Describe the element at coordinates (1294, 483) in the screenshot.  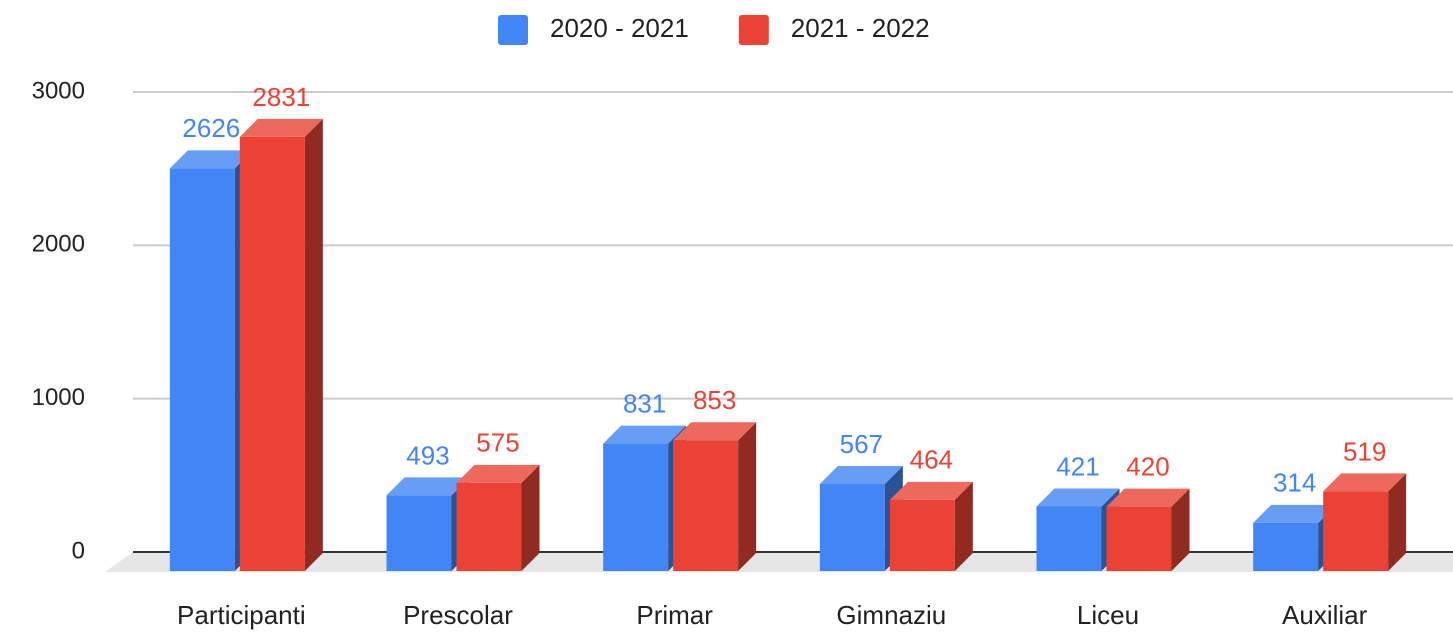
I see `value-label: 314` at that location.